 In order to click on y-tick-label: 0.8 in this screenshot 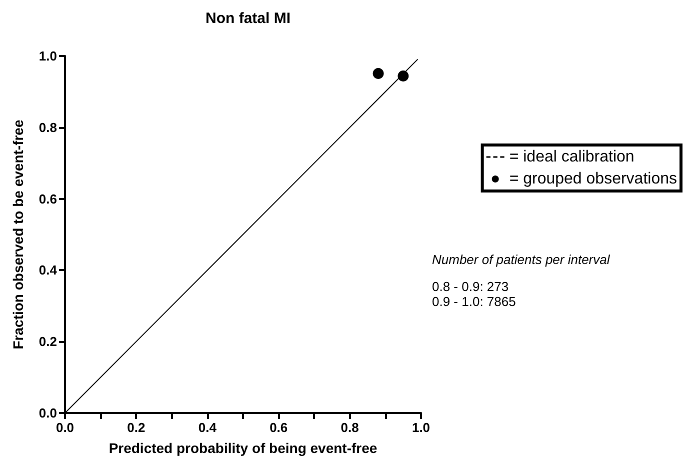, I will do `click(47, 127)`.